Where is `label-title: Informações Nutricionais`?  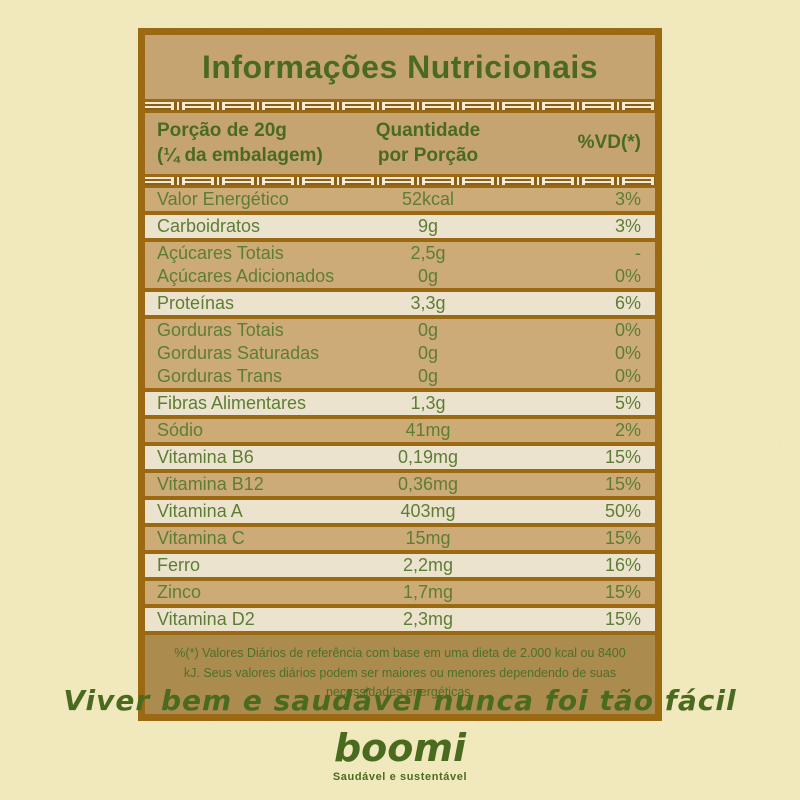 label-title: Informações Nutricionais is located at coordinates (400, 66).